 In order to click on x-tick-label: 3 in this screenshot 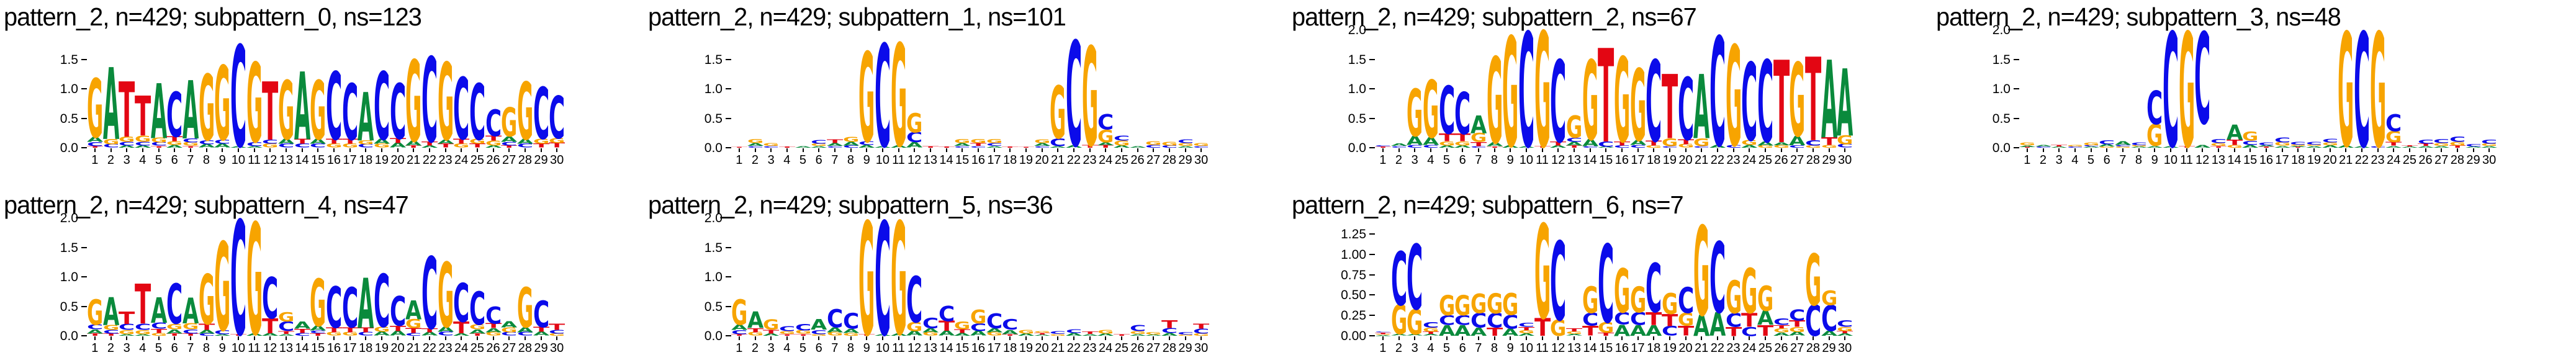, I will do `click(1414, 160)`.